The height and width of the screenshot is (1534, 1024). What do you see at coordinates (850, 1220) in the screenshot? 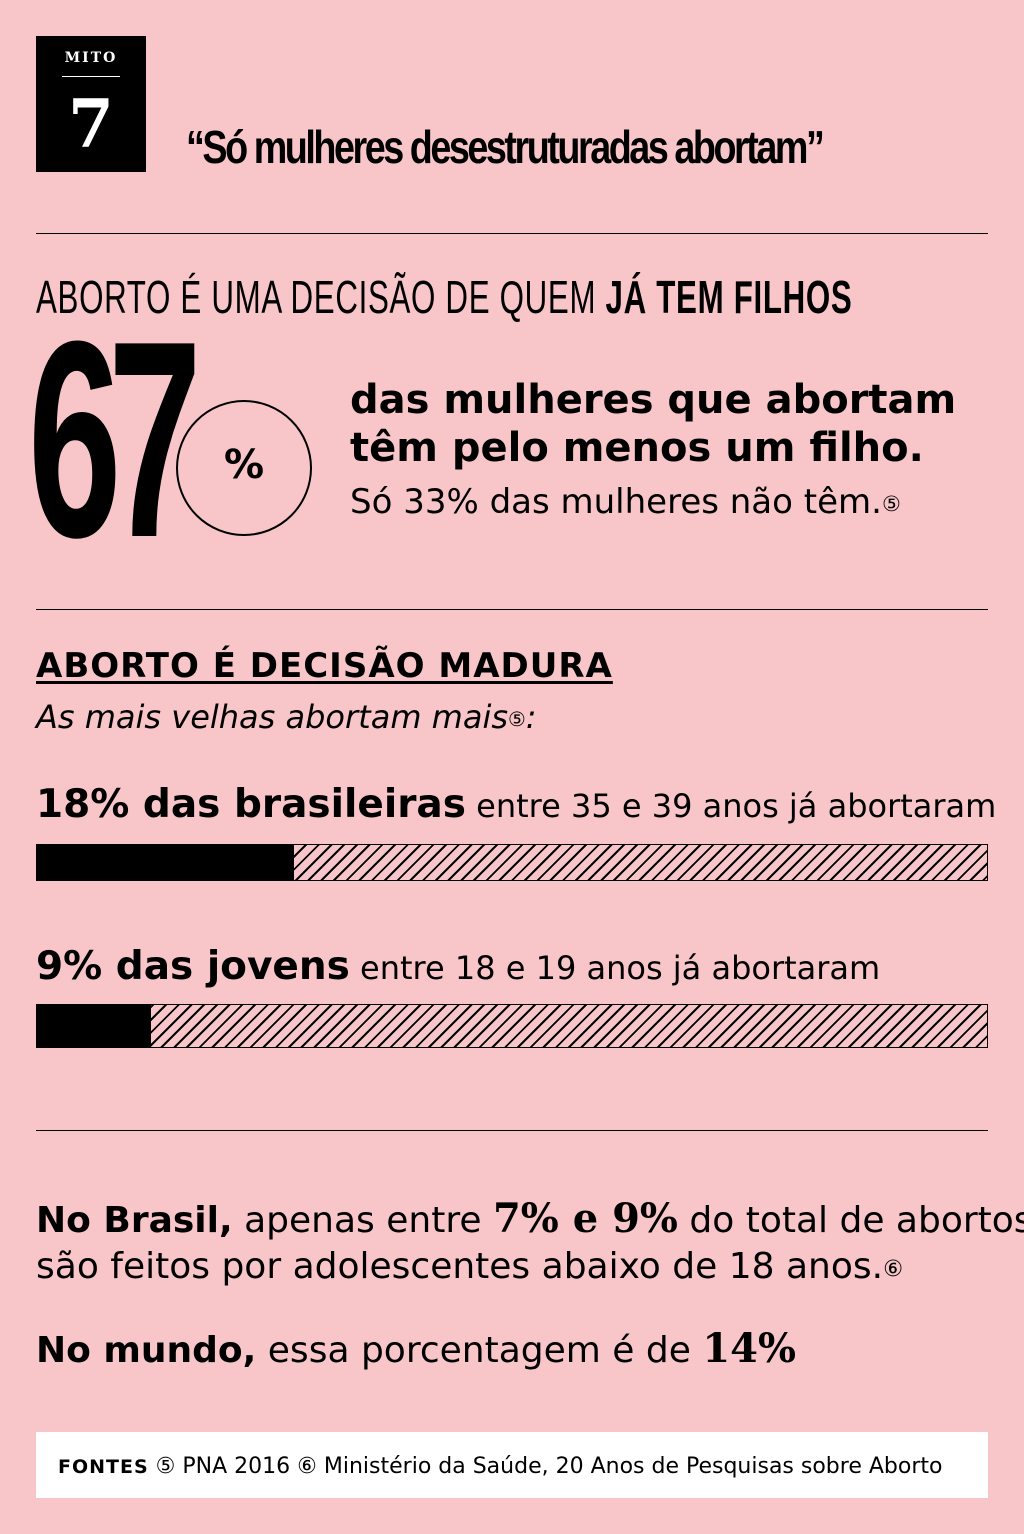
I see `brazil-text-b: do total de abortos` at bounding box center [850, 1220].